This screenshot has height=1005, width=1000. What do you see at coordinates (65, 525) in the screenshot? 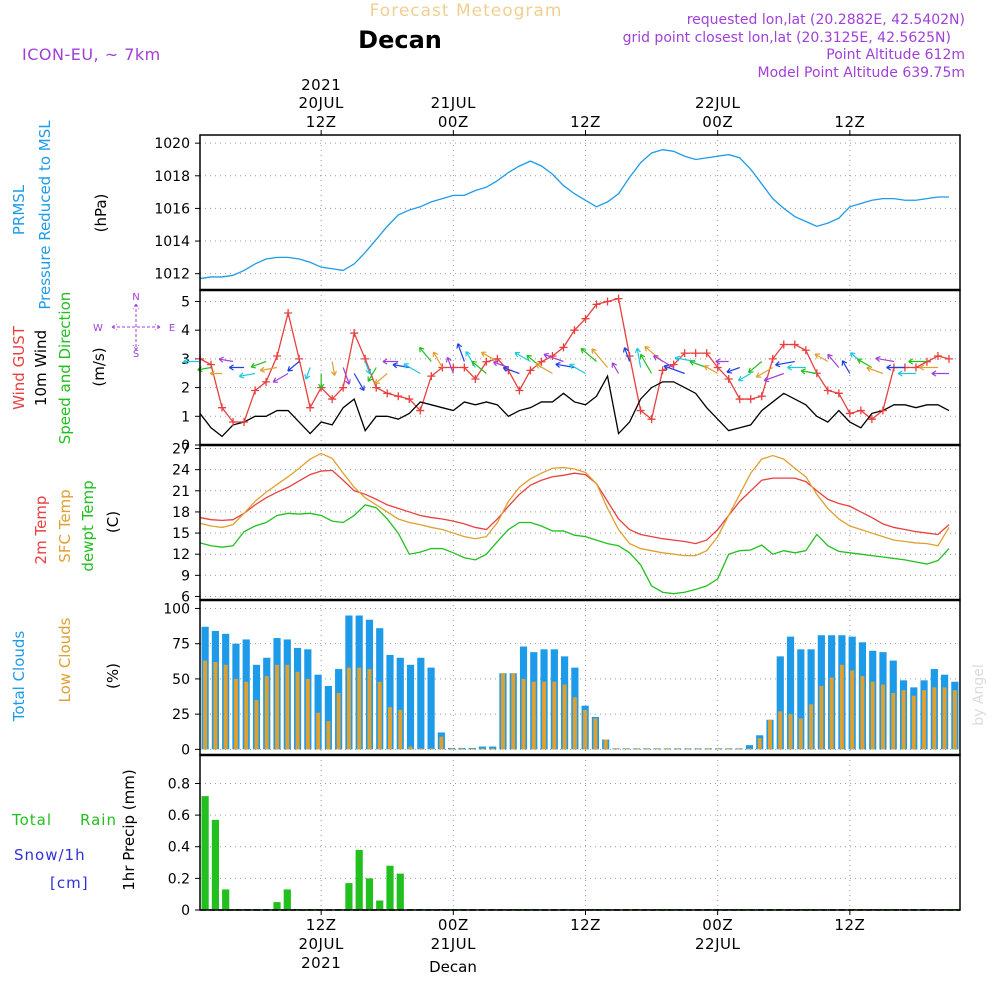
I see `temp-label-sfc: SFC Temp` at bounding box center [65, 525].